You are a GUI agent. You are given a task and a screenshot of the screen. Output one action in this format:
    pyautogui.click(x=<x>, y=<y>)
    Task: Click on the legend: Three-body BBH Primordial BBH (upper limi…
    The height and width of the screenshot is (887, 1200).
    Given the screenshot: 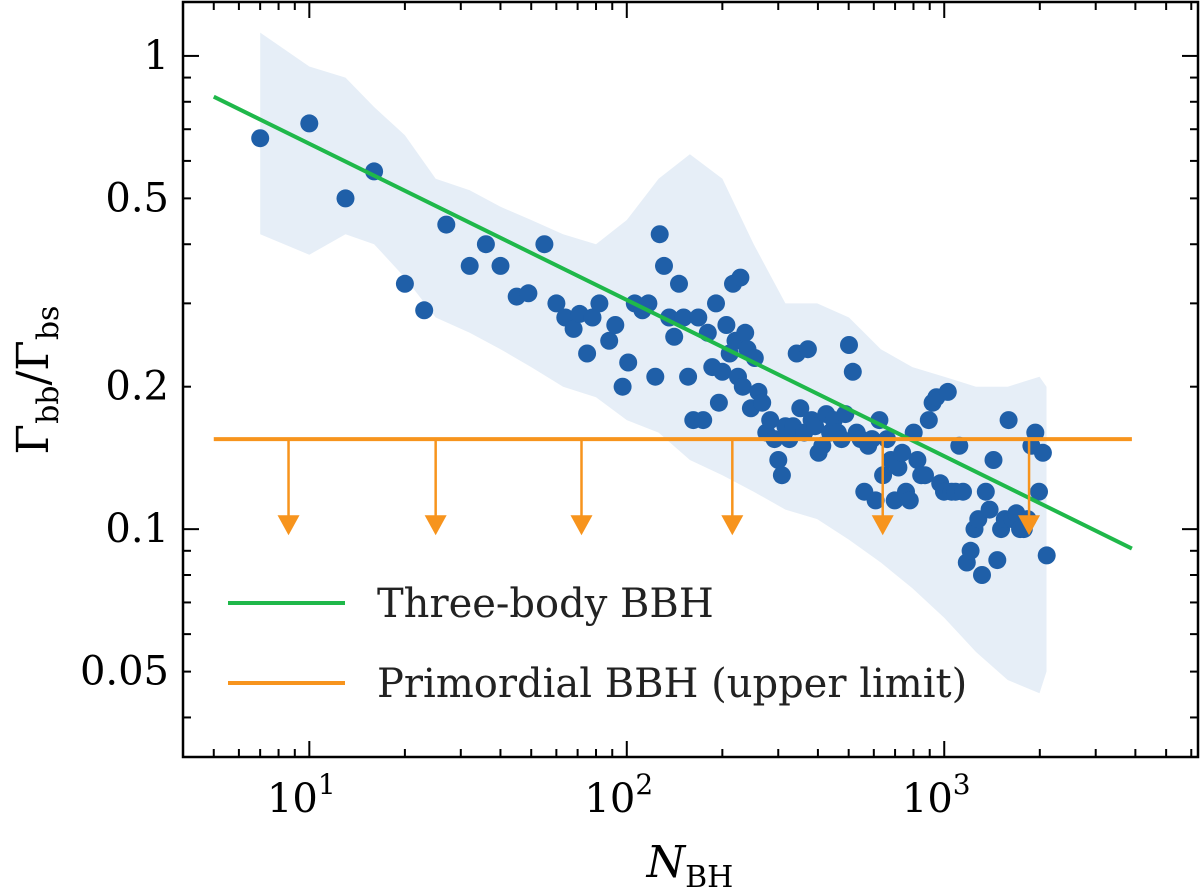 What is the action you would take?
    pyautogui.click(x=597, y=644)
    